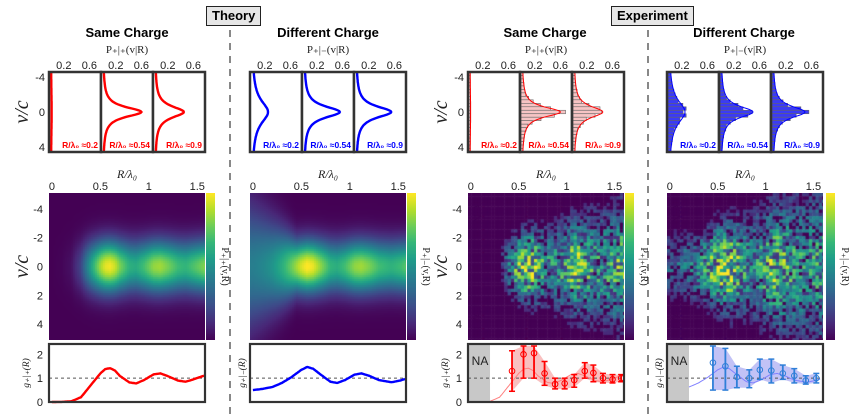  I want to click on colorbar-label: P₊|₊(v,R), so click(643, 266).